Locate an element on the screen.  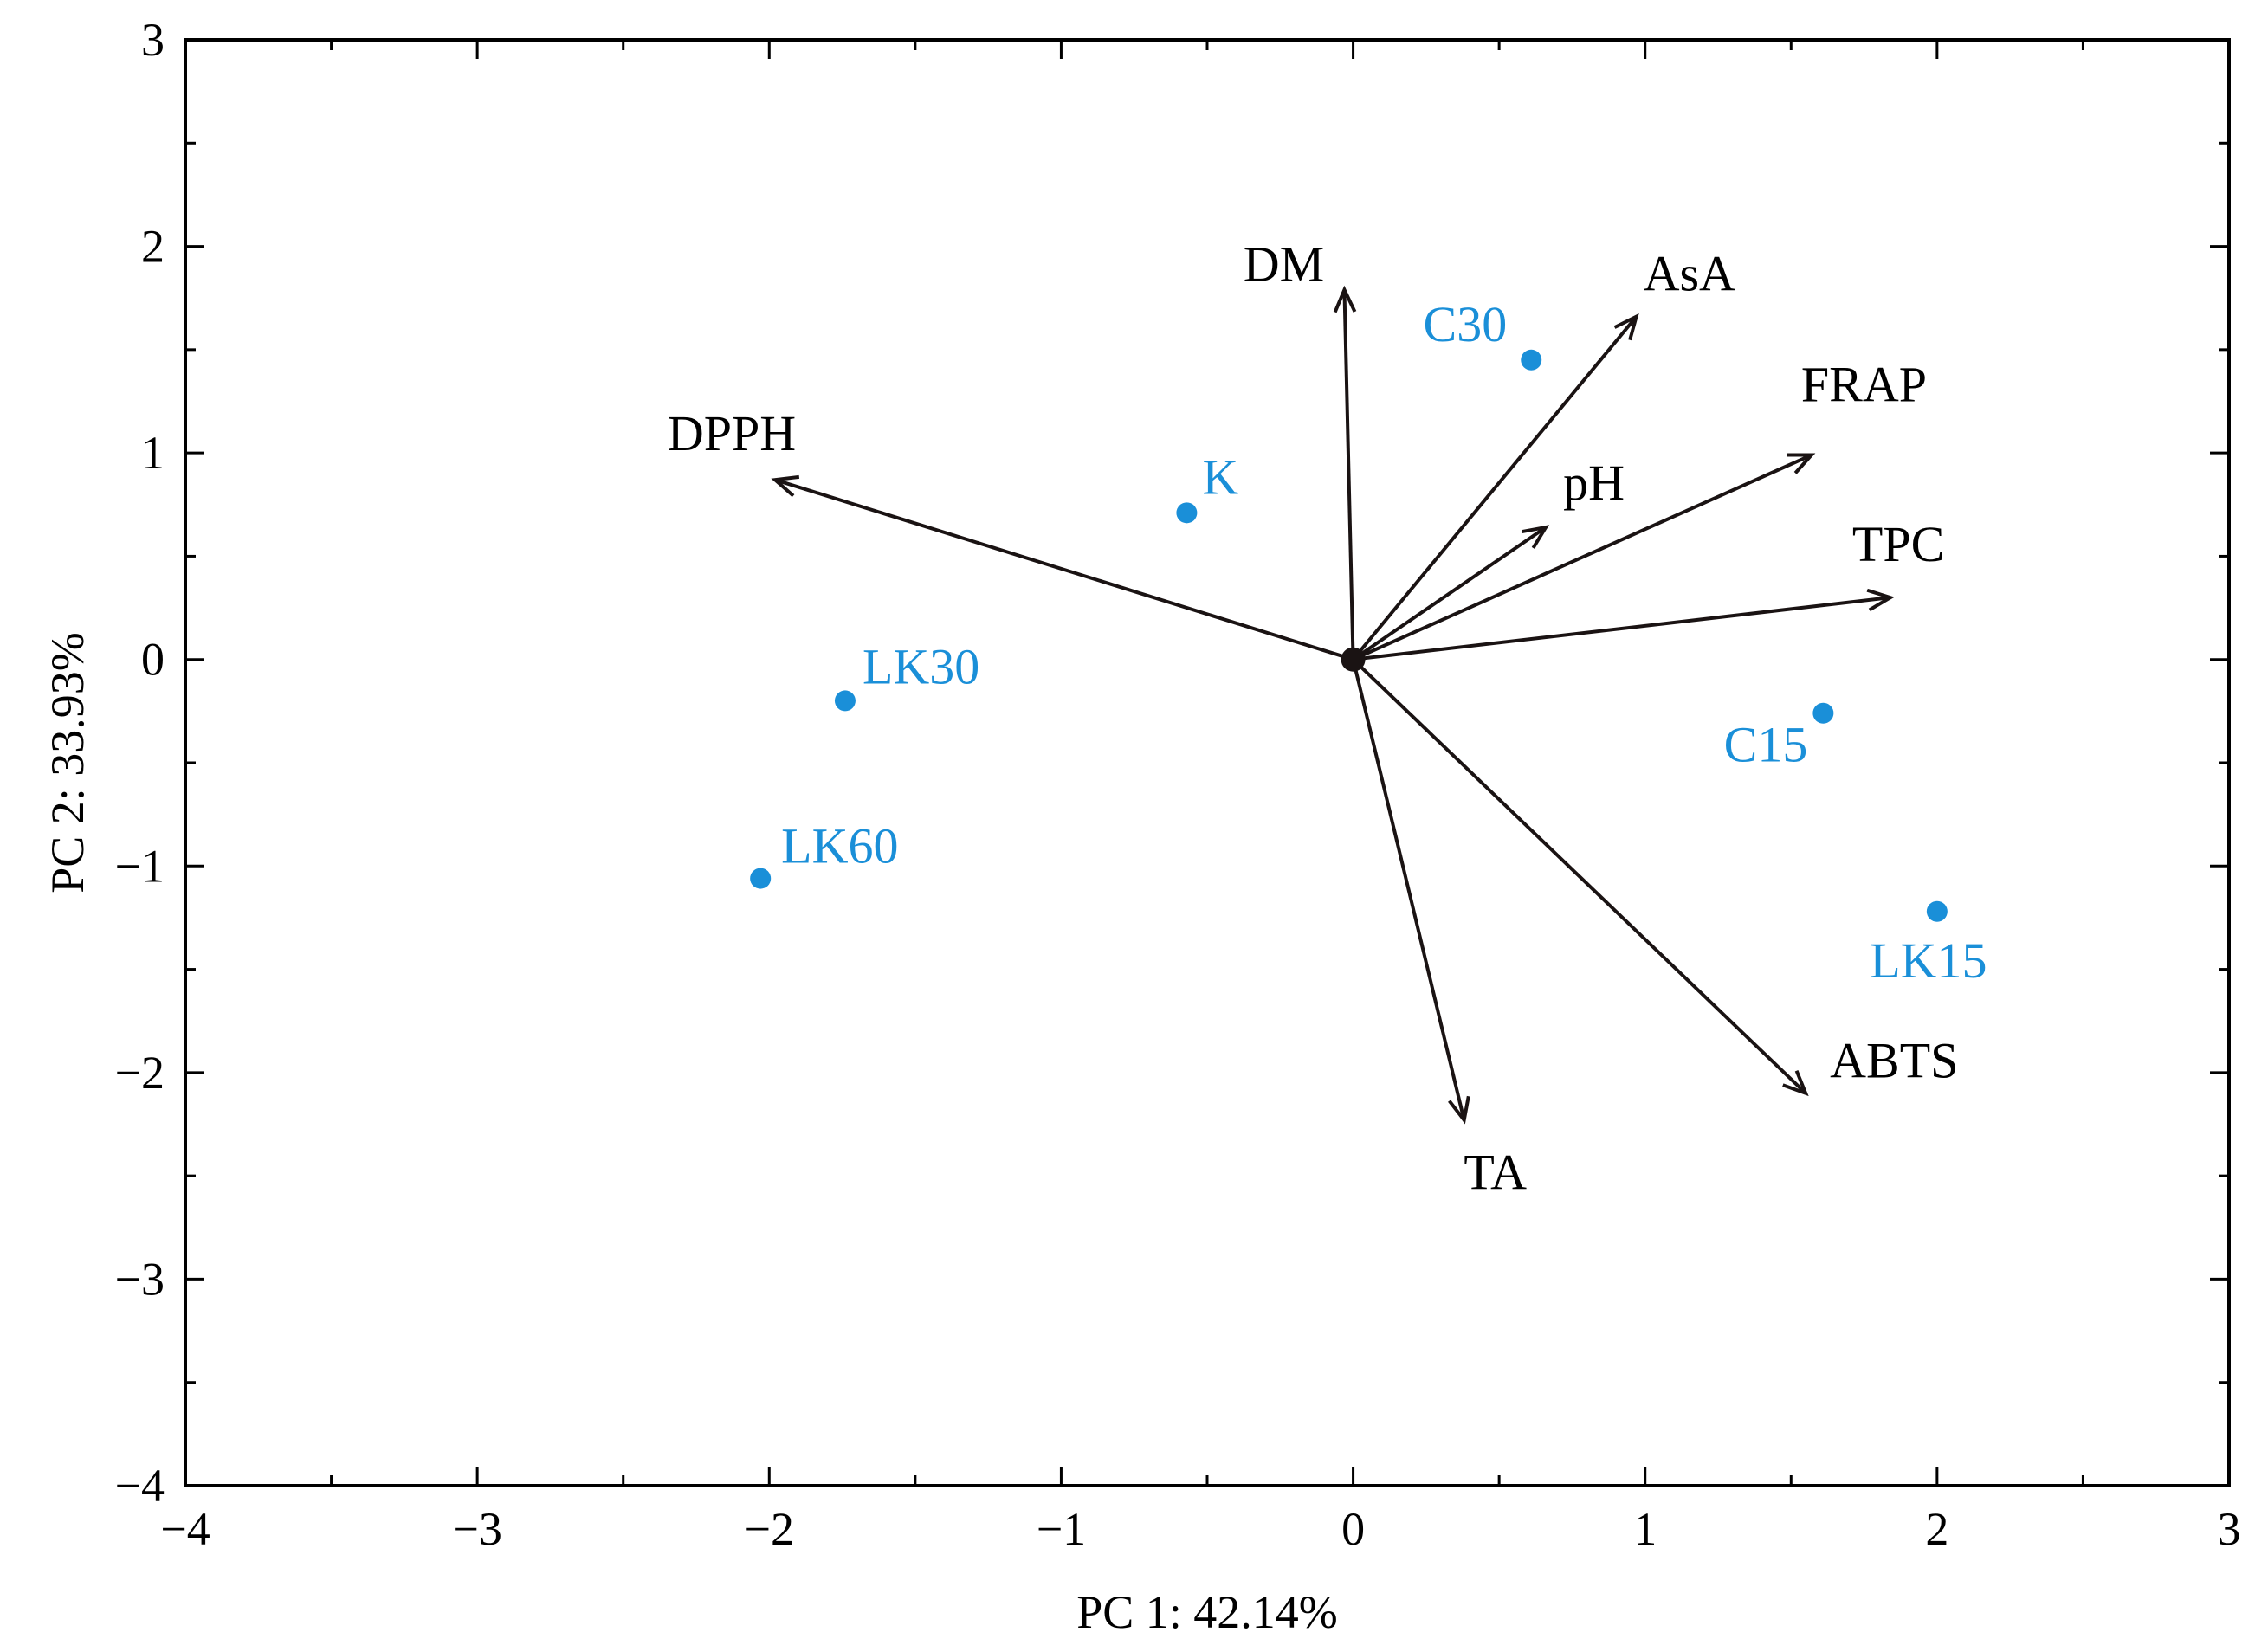
point-lk60 is located at coordinates (761, 878).